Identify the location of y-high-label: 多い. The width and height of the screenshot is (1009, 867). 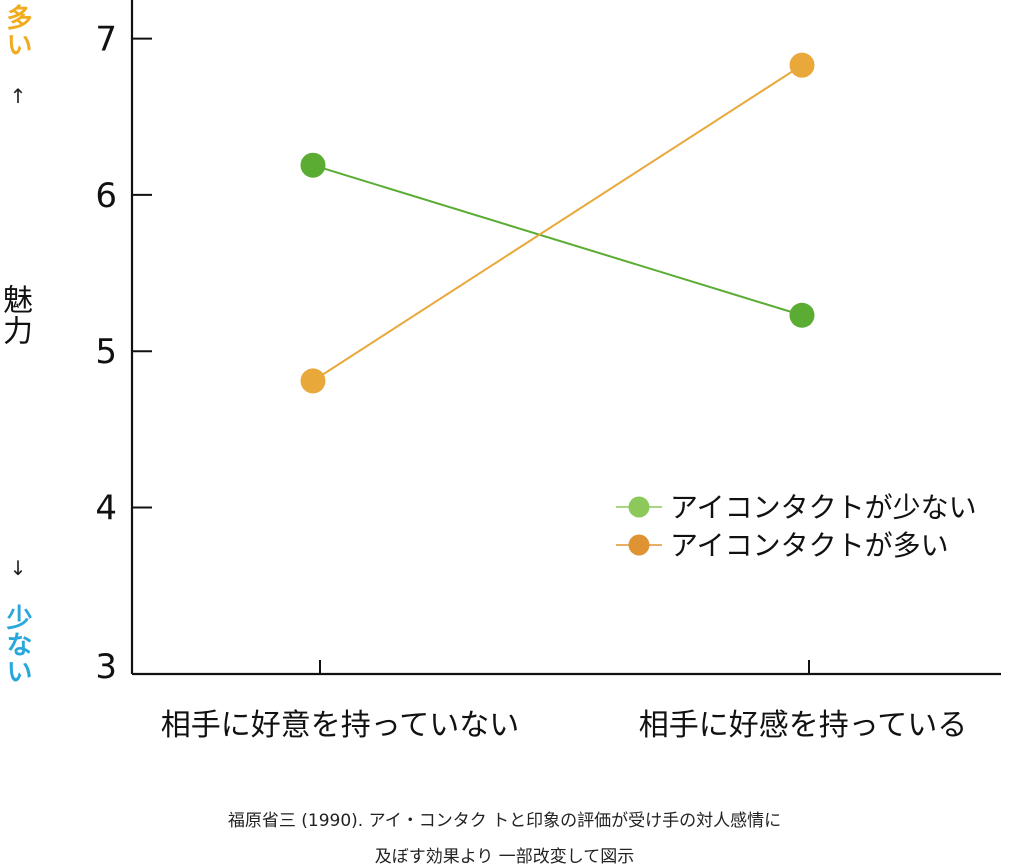
(17, 31).